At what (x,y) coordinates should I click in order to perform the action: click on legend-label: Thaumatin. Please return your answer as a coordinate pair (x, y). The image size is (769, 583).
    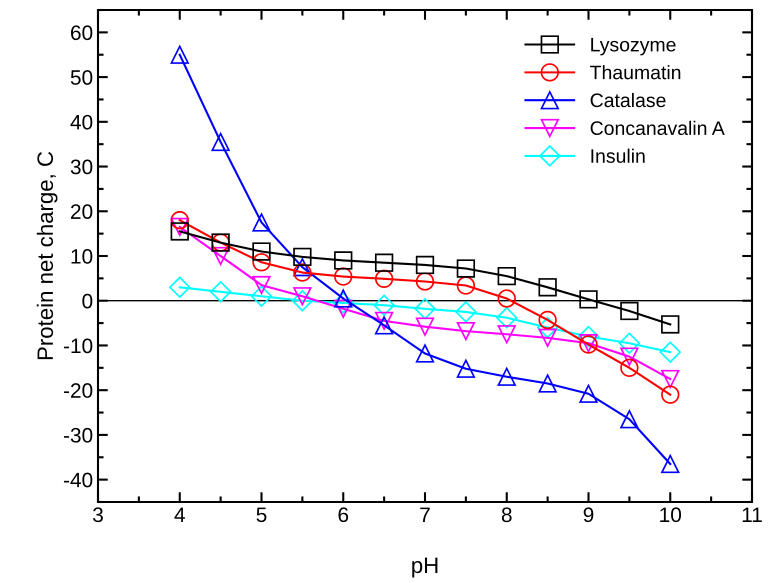
    Looking at the image, I should click on (635, 72).